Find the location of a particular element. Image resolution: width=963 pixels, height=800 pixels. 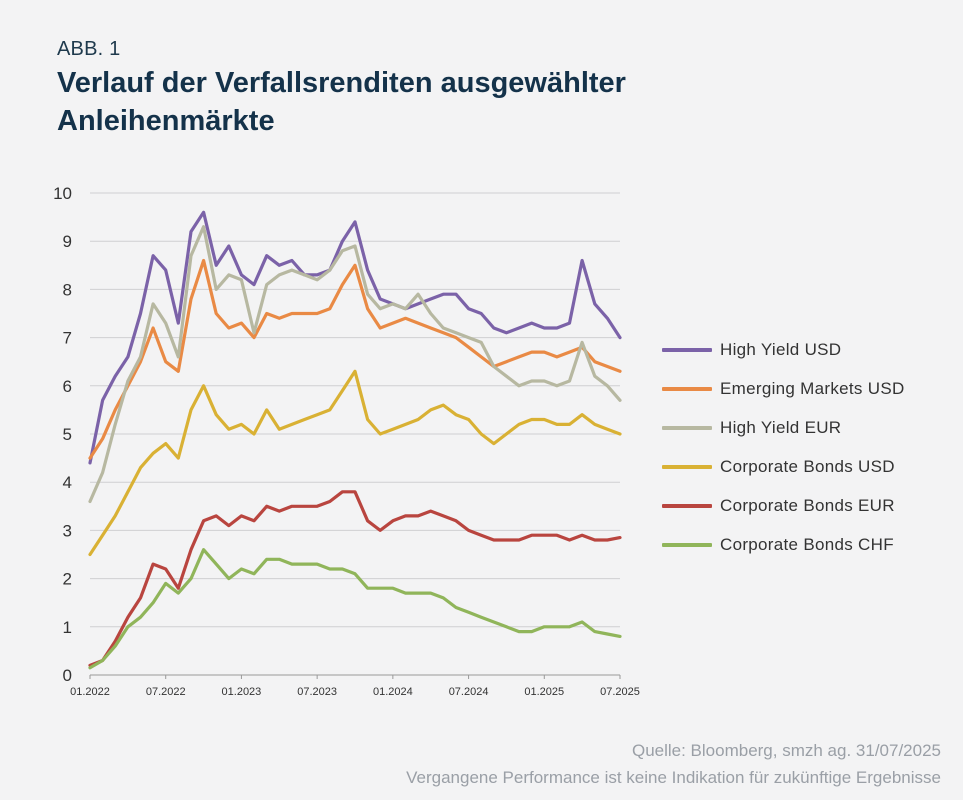

series-line-corporate-bonds-chf is located at coordinates (355, 609).